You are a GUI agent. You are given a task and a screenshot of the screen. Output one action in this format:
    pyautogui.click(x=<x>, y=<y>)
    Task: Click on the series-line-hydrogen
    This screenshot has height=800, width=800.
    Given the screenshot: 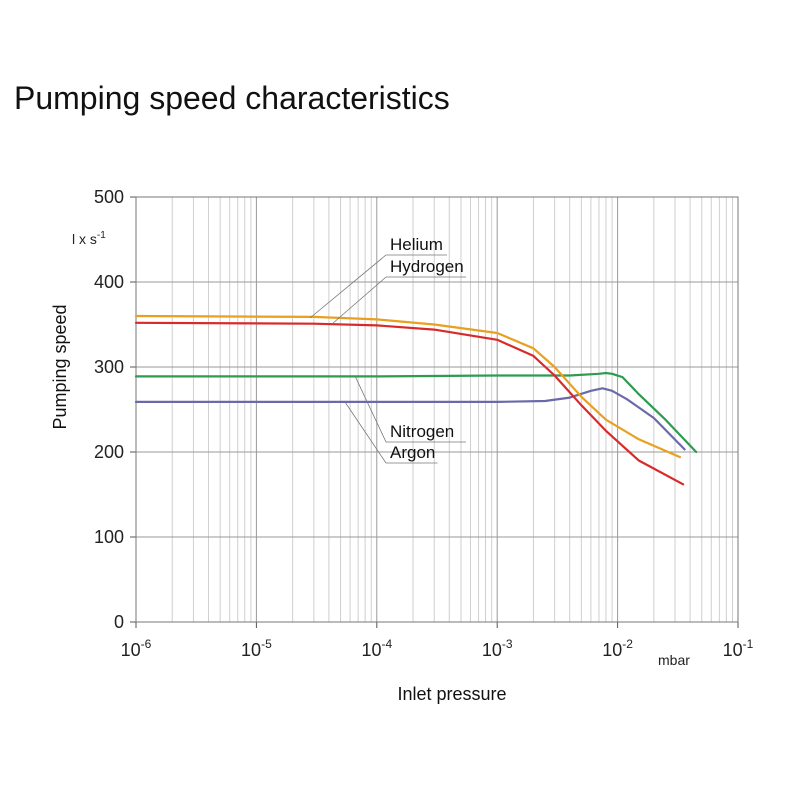 What is the action you would take?
    pyautogui.click(x=409, y=403)
    